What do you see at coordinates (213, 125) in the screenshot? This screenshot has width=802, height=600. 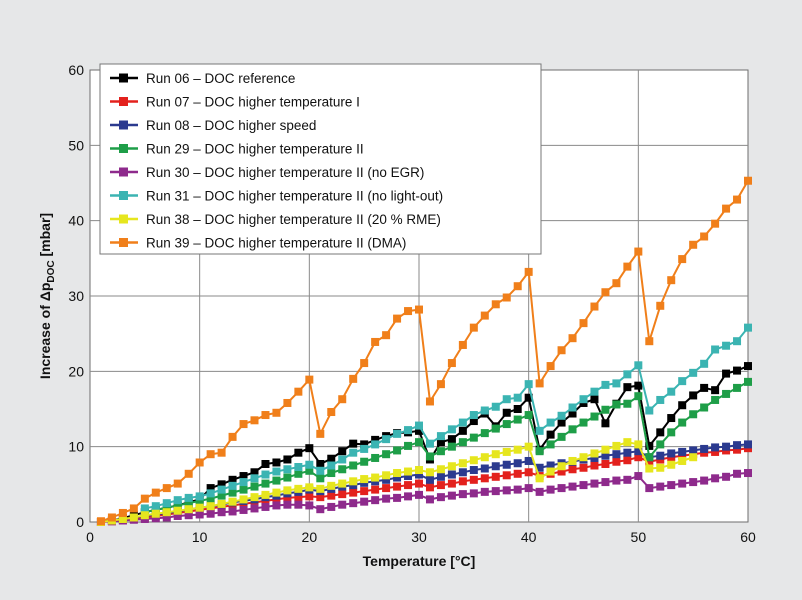 I see `legend-entry: Run 08 – DOC higher speed` at bounding box center [213, 125].